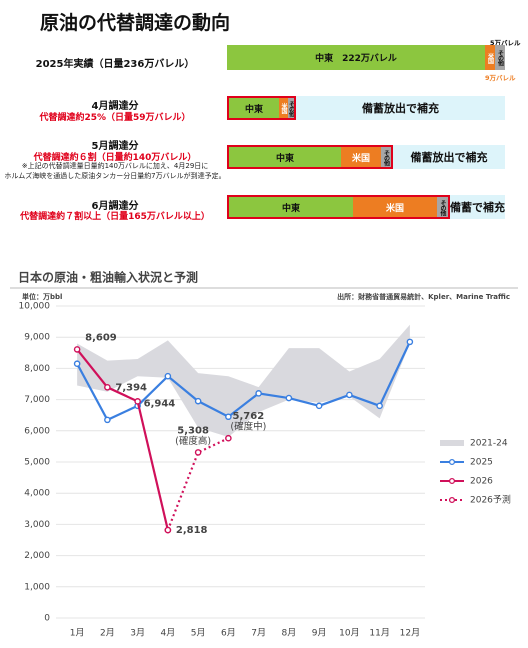  I want to click on unit: 単位：万bbl, so click(42, 296).